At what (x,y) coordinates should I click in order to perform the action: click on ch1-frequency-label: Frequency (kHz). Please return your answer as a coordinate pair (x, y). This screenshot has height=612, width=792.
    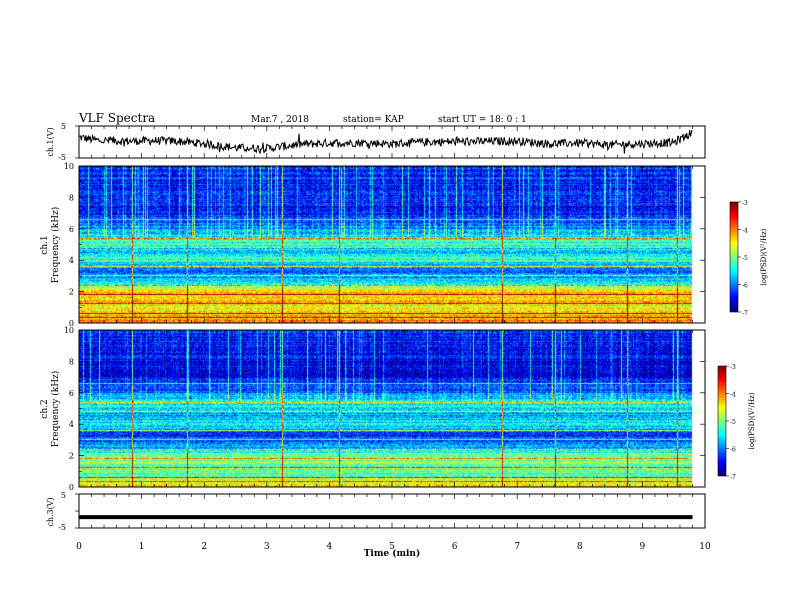
    Looking at the image, I should click on (55, 245).